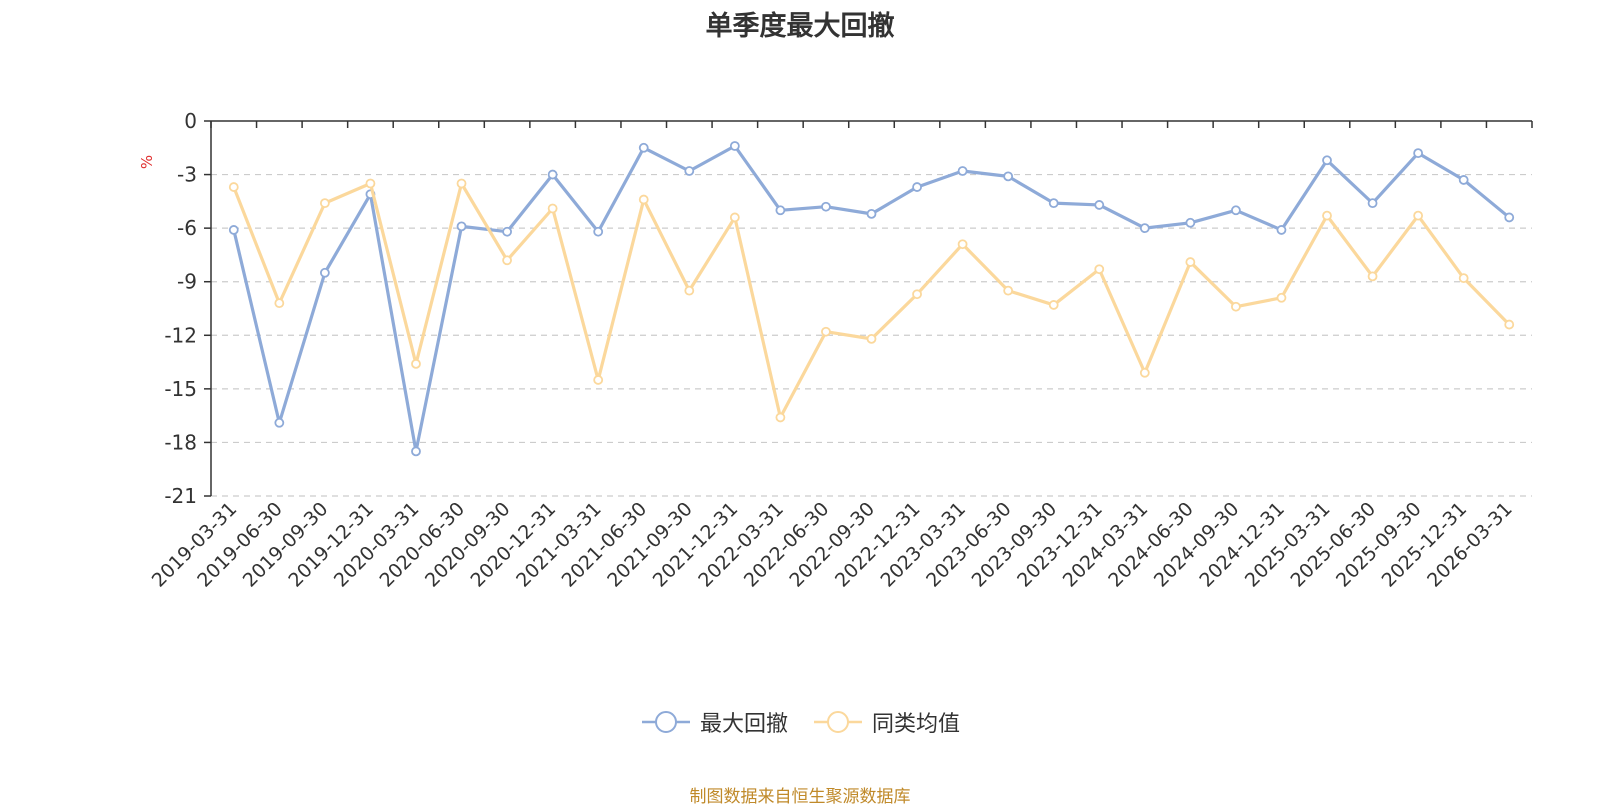 Image resolution: width=1600 pixels, height=807 pixels. Describe the element at coordinates (180, 335) in the screenshot. I see `y-tick-label: -12` at that location.